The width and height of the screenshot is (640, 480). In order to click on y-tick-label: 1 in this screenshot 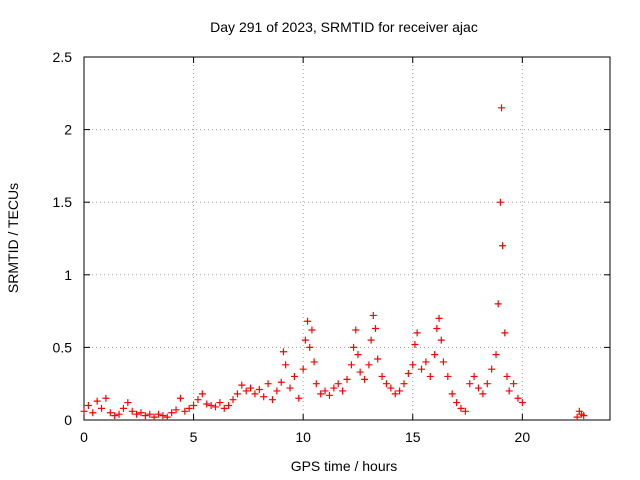, I will do `click(68, 275)`.